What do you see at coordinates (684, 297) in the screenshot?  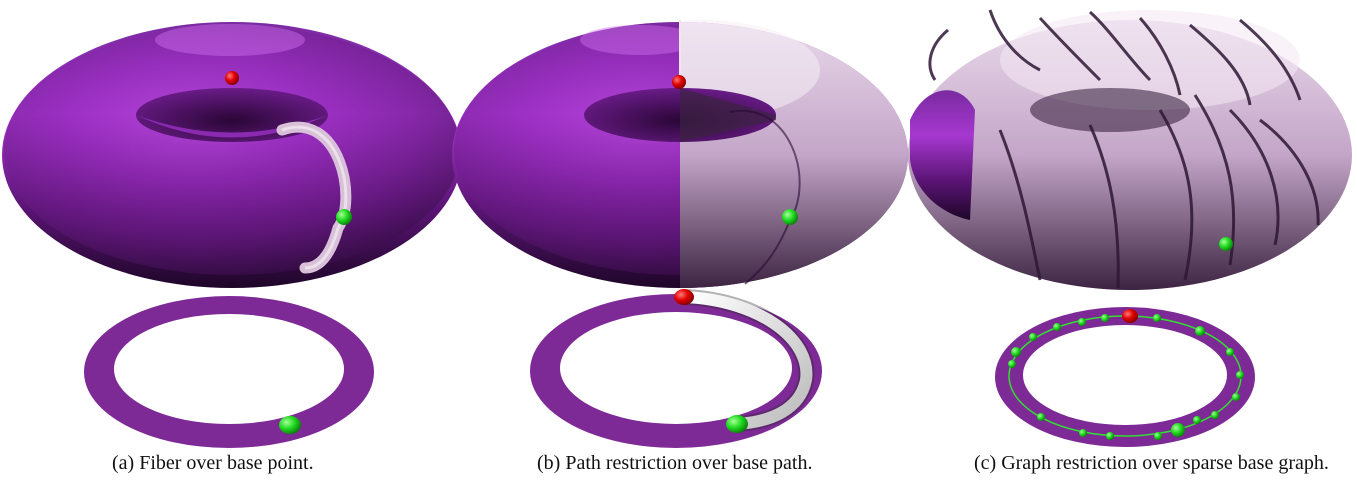 I see `path-start-marker` at bounding box center [684, 297].